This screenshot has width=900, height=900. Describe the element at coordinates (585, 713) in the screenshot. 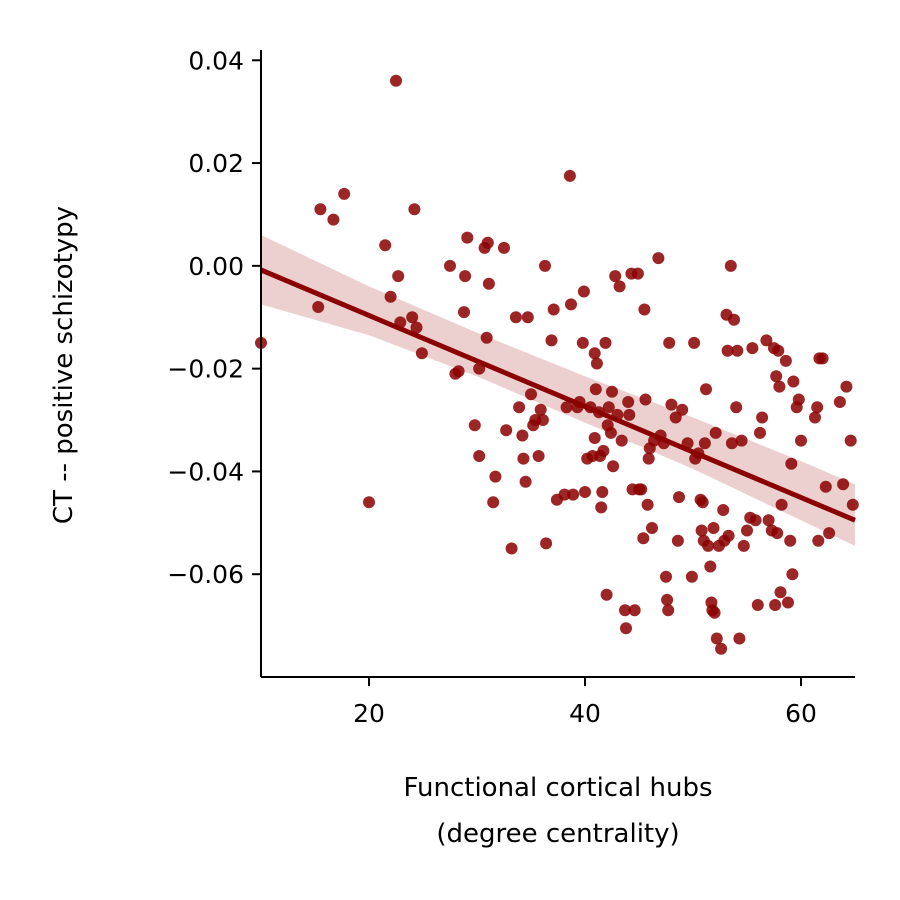

I see `x-tick-label: 40` at that location.